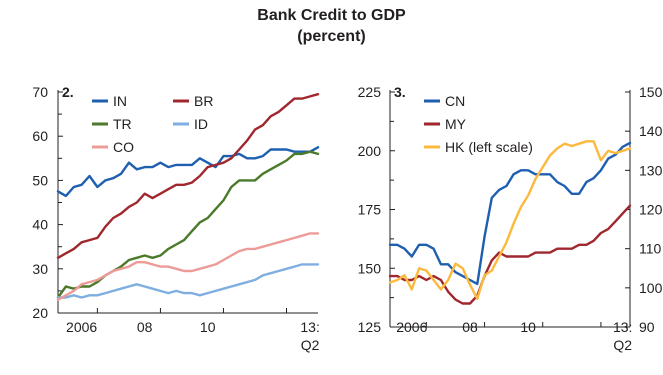 Image resolution: width=663 pixels, height=375 pixels. Describe the element at coordinates (651, 288) in the screenshot. I see `right-y-tick-label: 100` at that location.